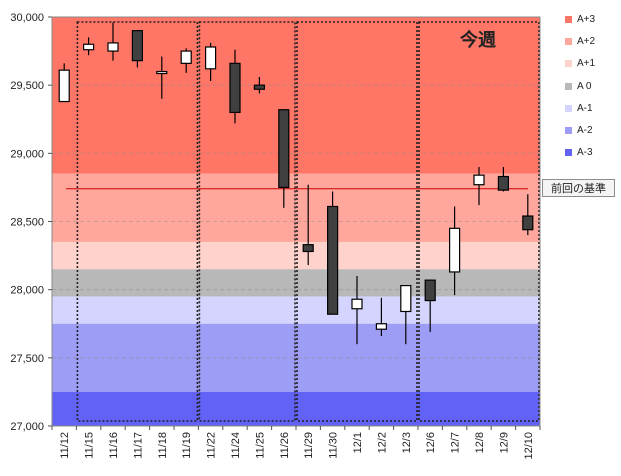 The image size is (621, 476). Describe the element at coordinates (456, 442) in the screenshot. I see `x-tick-label: 12/7` at that location.